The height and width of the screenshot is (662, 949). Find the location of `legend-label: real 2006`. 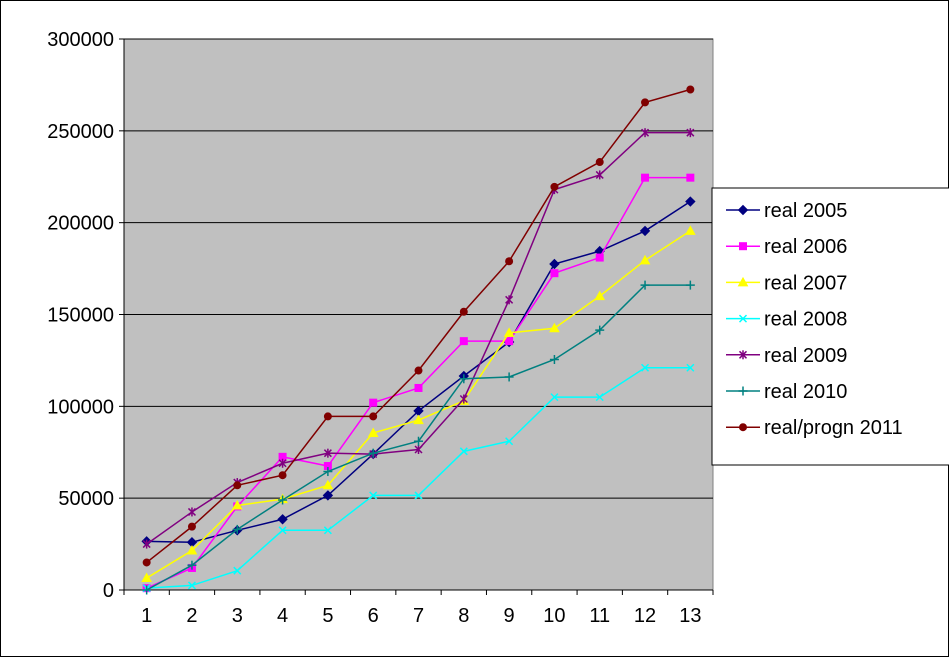

legend-label: real 2006 is located at coordinates (805, 247).